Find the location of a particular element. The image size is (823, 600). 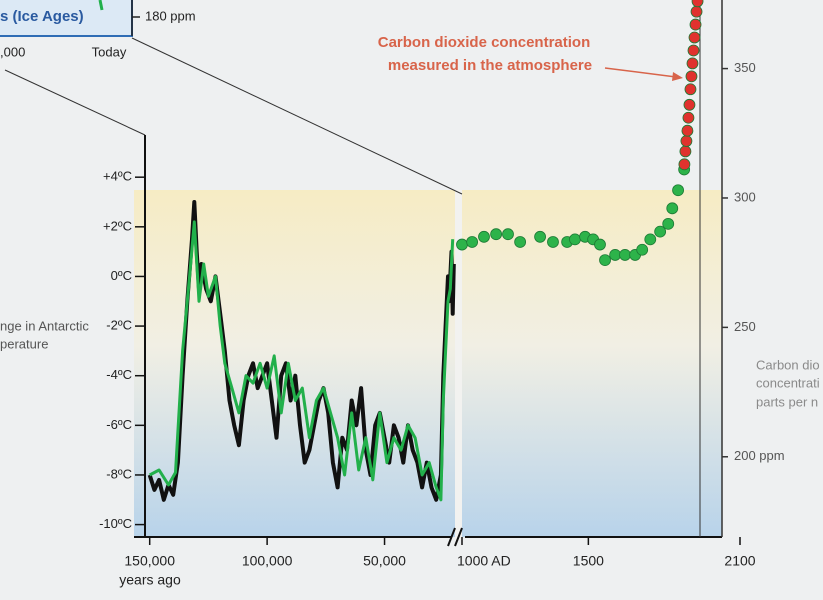

inset-x-label: ,000 is located at coordinates (12, 51).